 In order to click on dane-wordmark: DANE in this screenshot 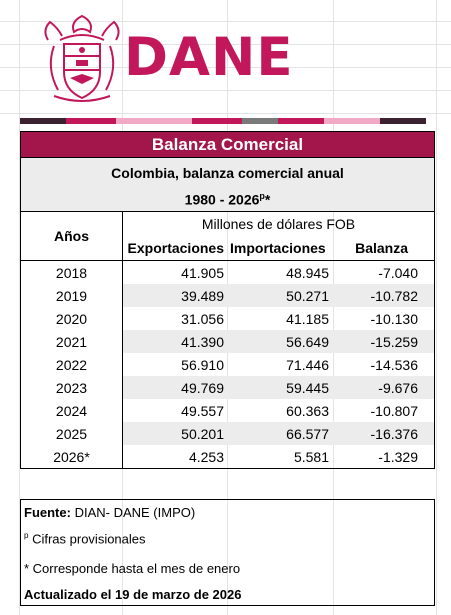, I will do `click(209, 57)`.